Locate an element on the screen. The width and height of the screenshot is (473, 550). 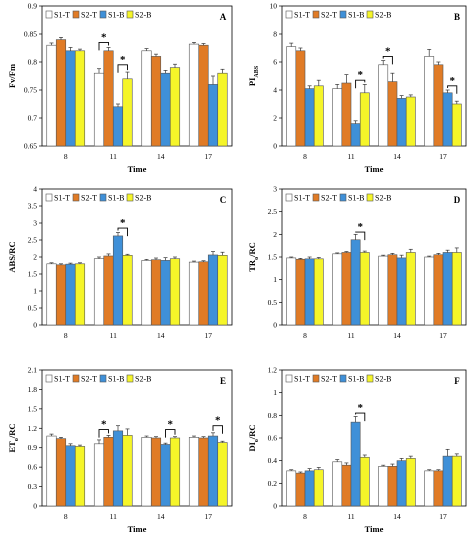
y-tick-label: 10 is located at coordinates (274, 6).